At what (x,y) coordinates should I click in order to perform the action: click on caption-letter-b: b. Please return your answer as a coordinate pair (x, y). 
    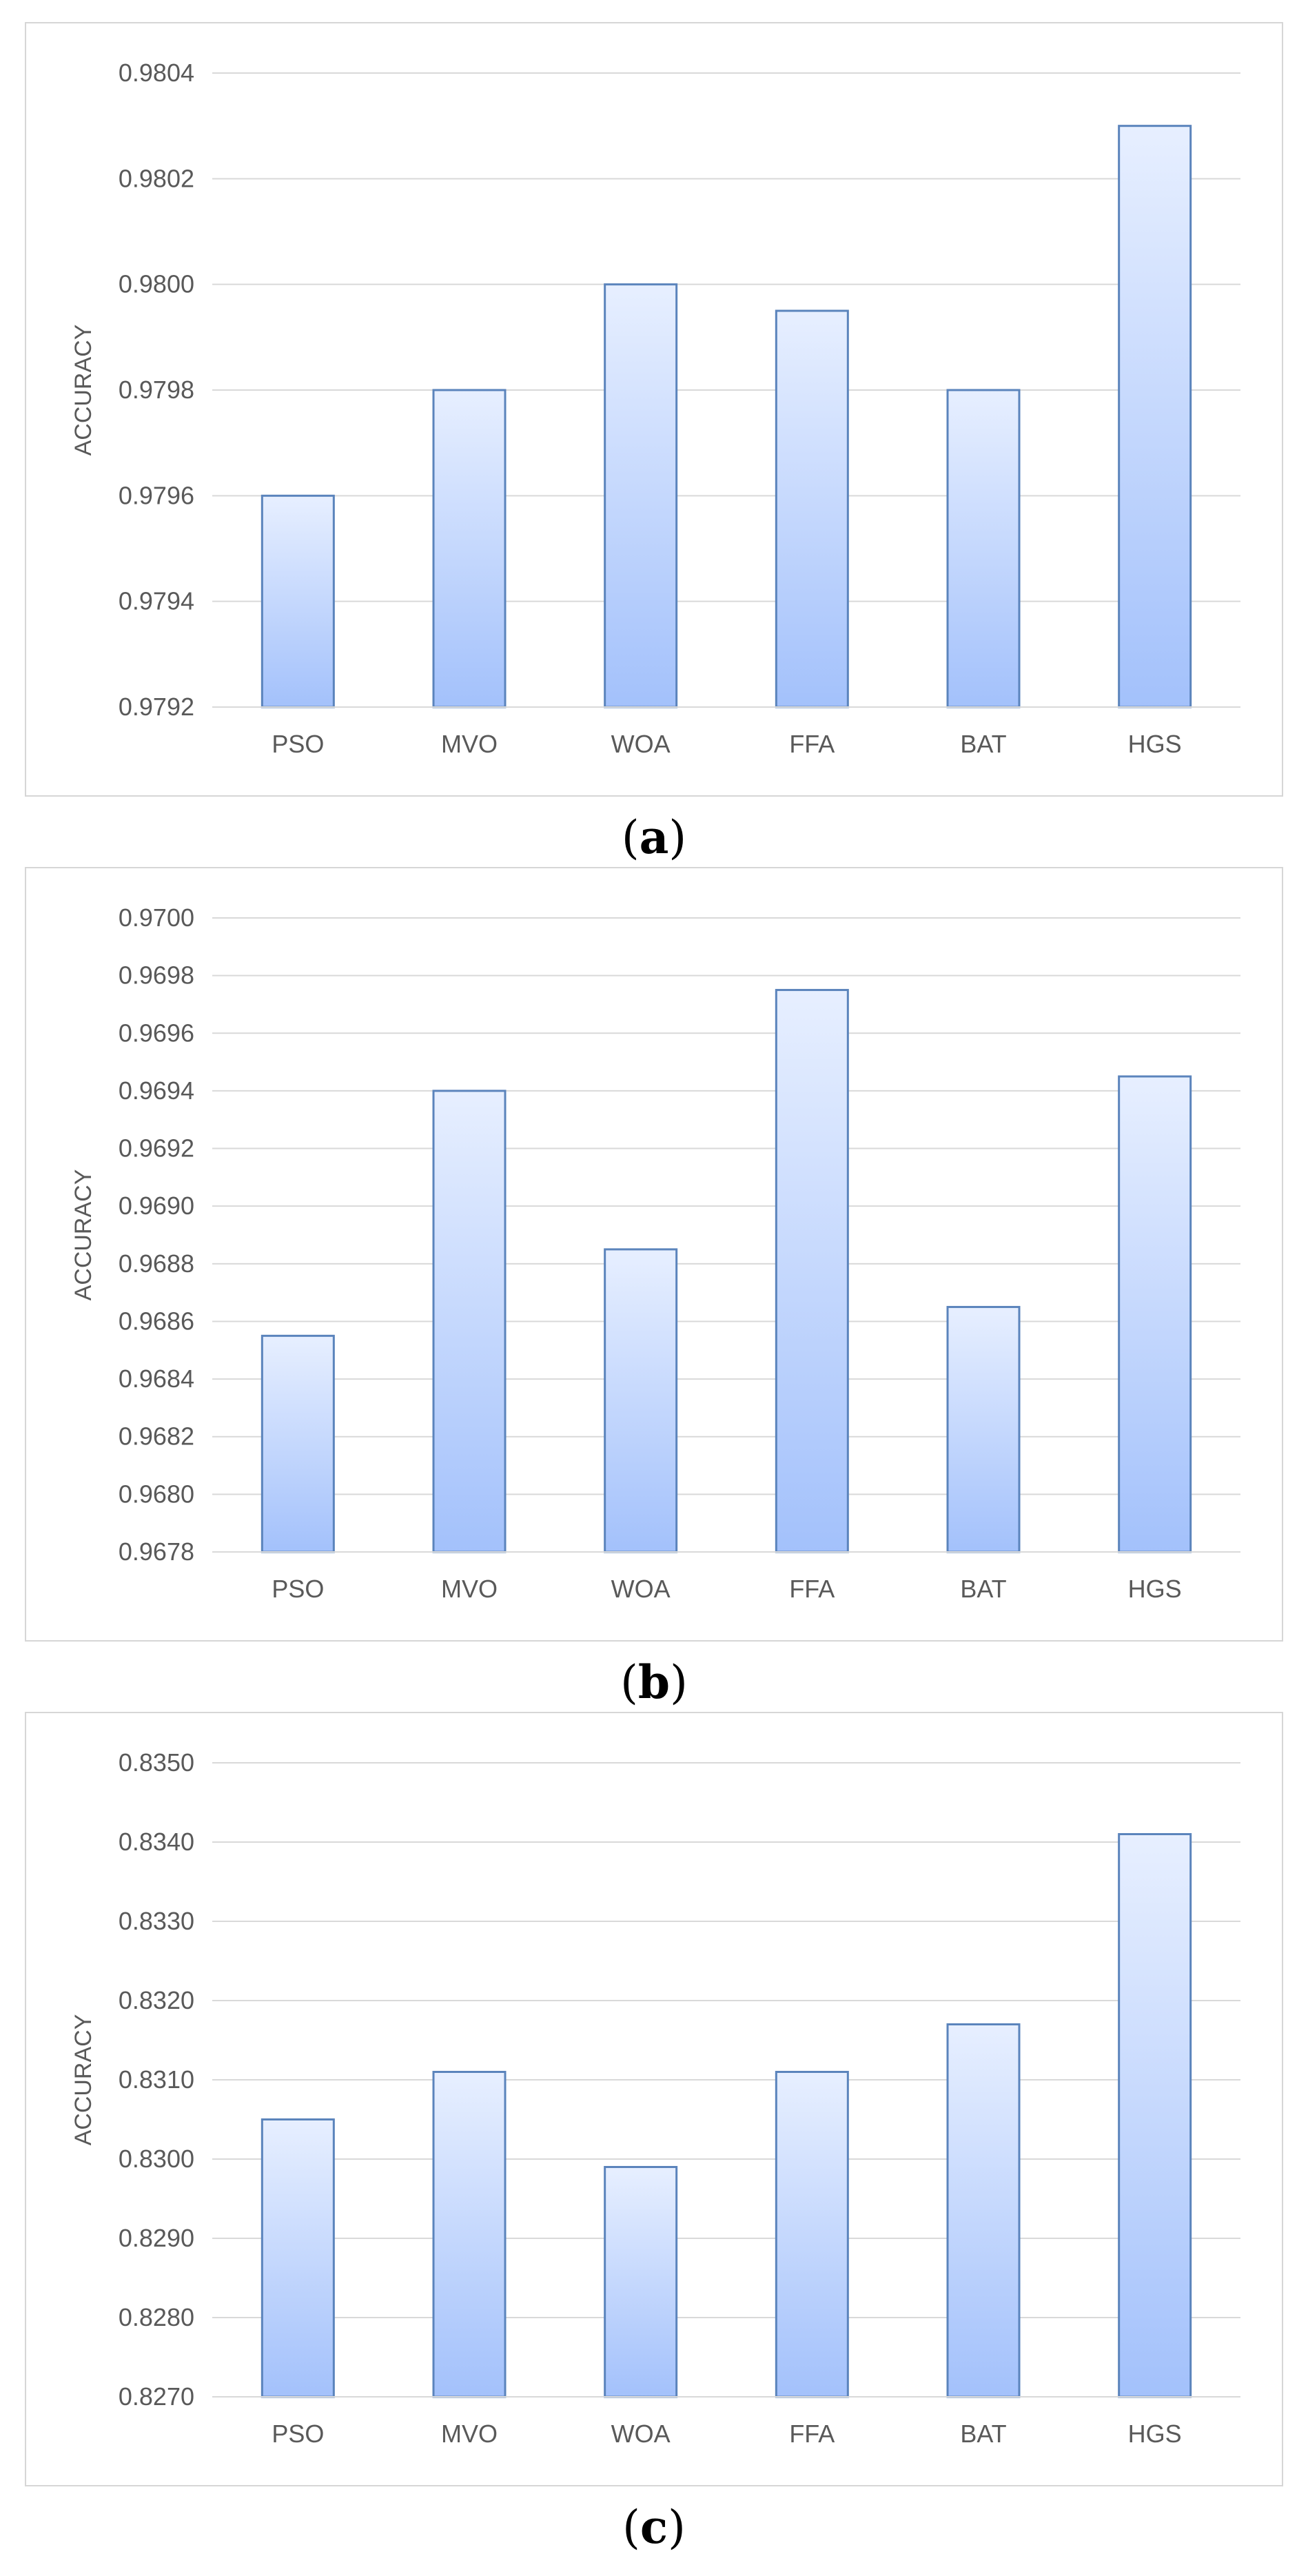
    Looking at the image, I should click on (654, 1682).